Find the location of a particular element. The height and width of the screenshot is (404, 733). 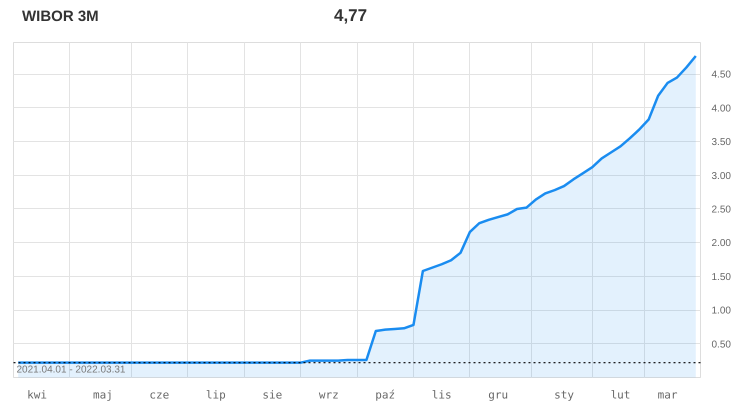

x-tick-label: sie is located at coordinates (272, 395).